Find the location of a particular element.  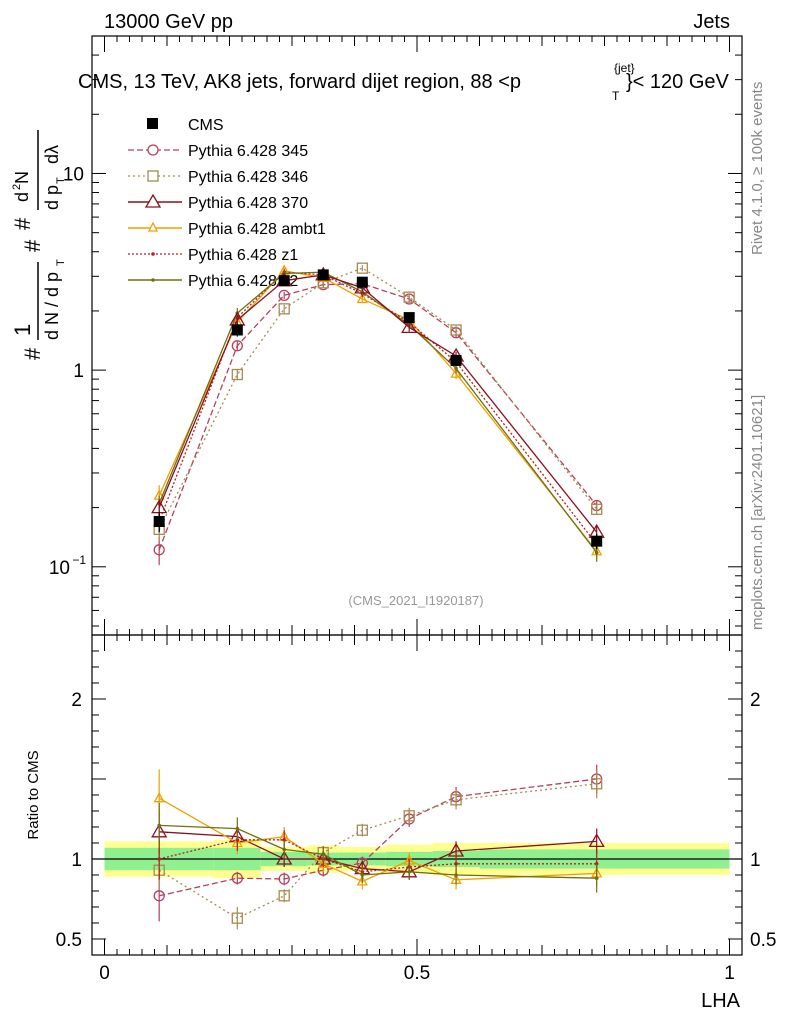

y-label-dpt-dlambda: d p is located at coordinates (52, 197).